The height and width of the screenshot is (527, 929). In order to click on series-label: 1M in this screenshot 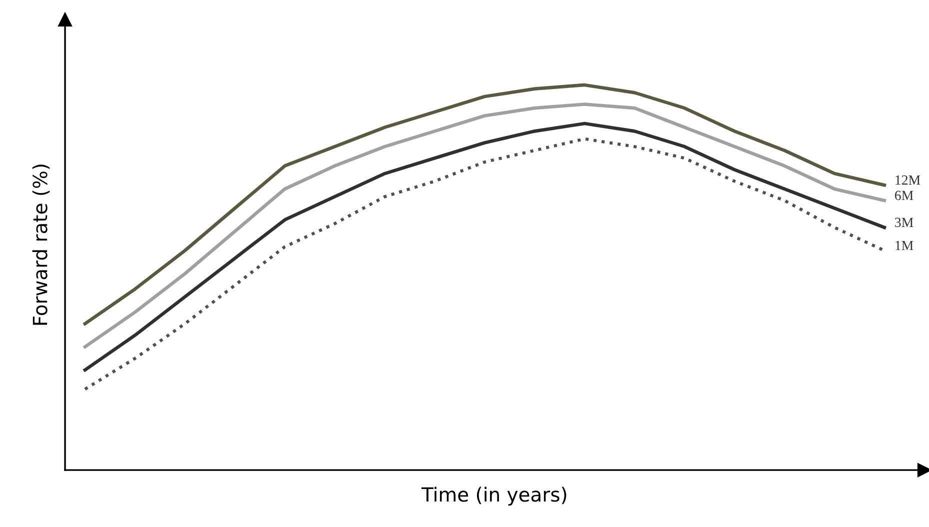, I will do `click(905, 245)`.